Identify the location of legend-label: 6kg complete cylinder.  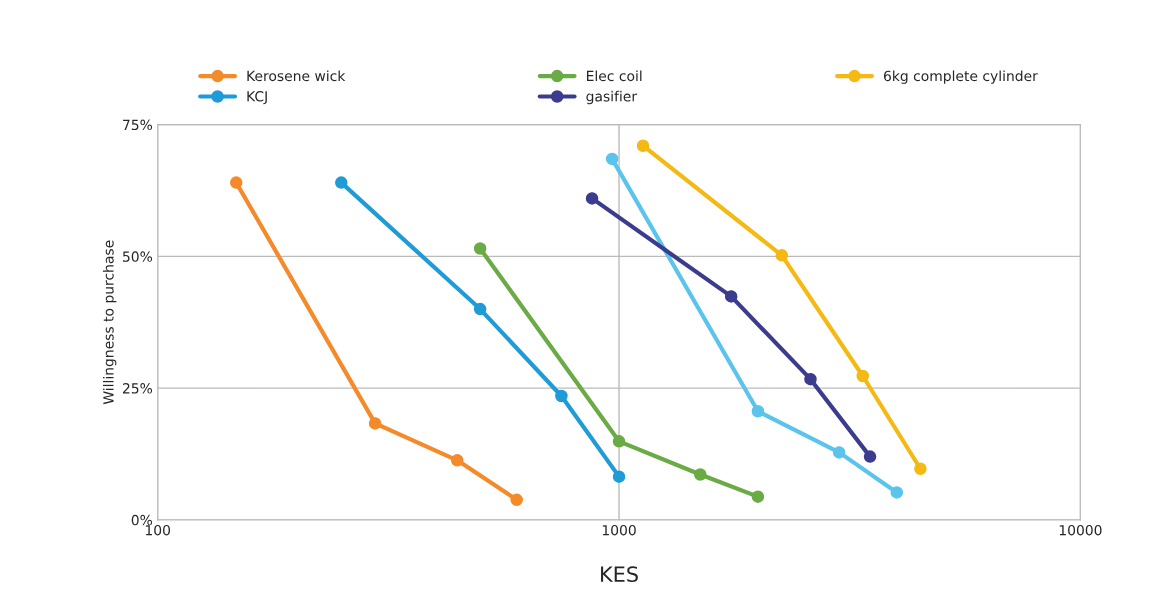
(960, 77).